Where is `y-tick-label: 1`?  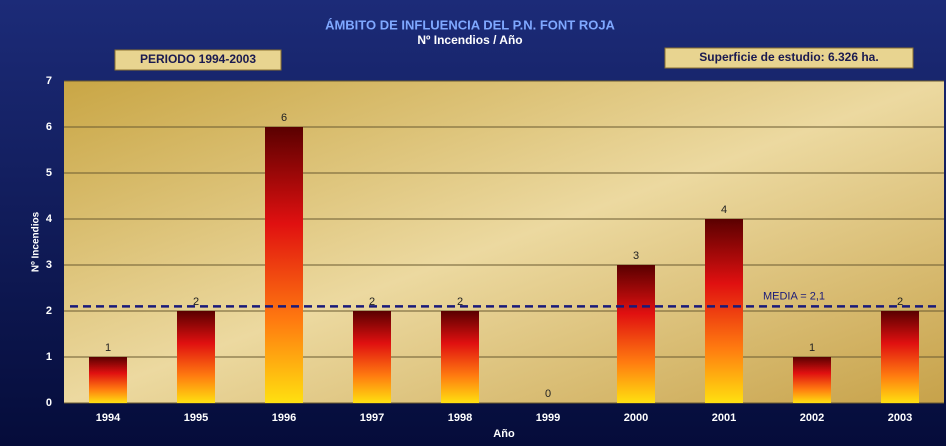 y-tick-label: 1 is located at coordinates (49, 357).